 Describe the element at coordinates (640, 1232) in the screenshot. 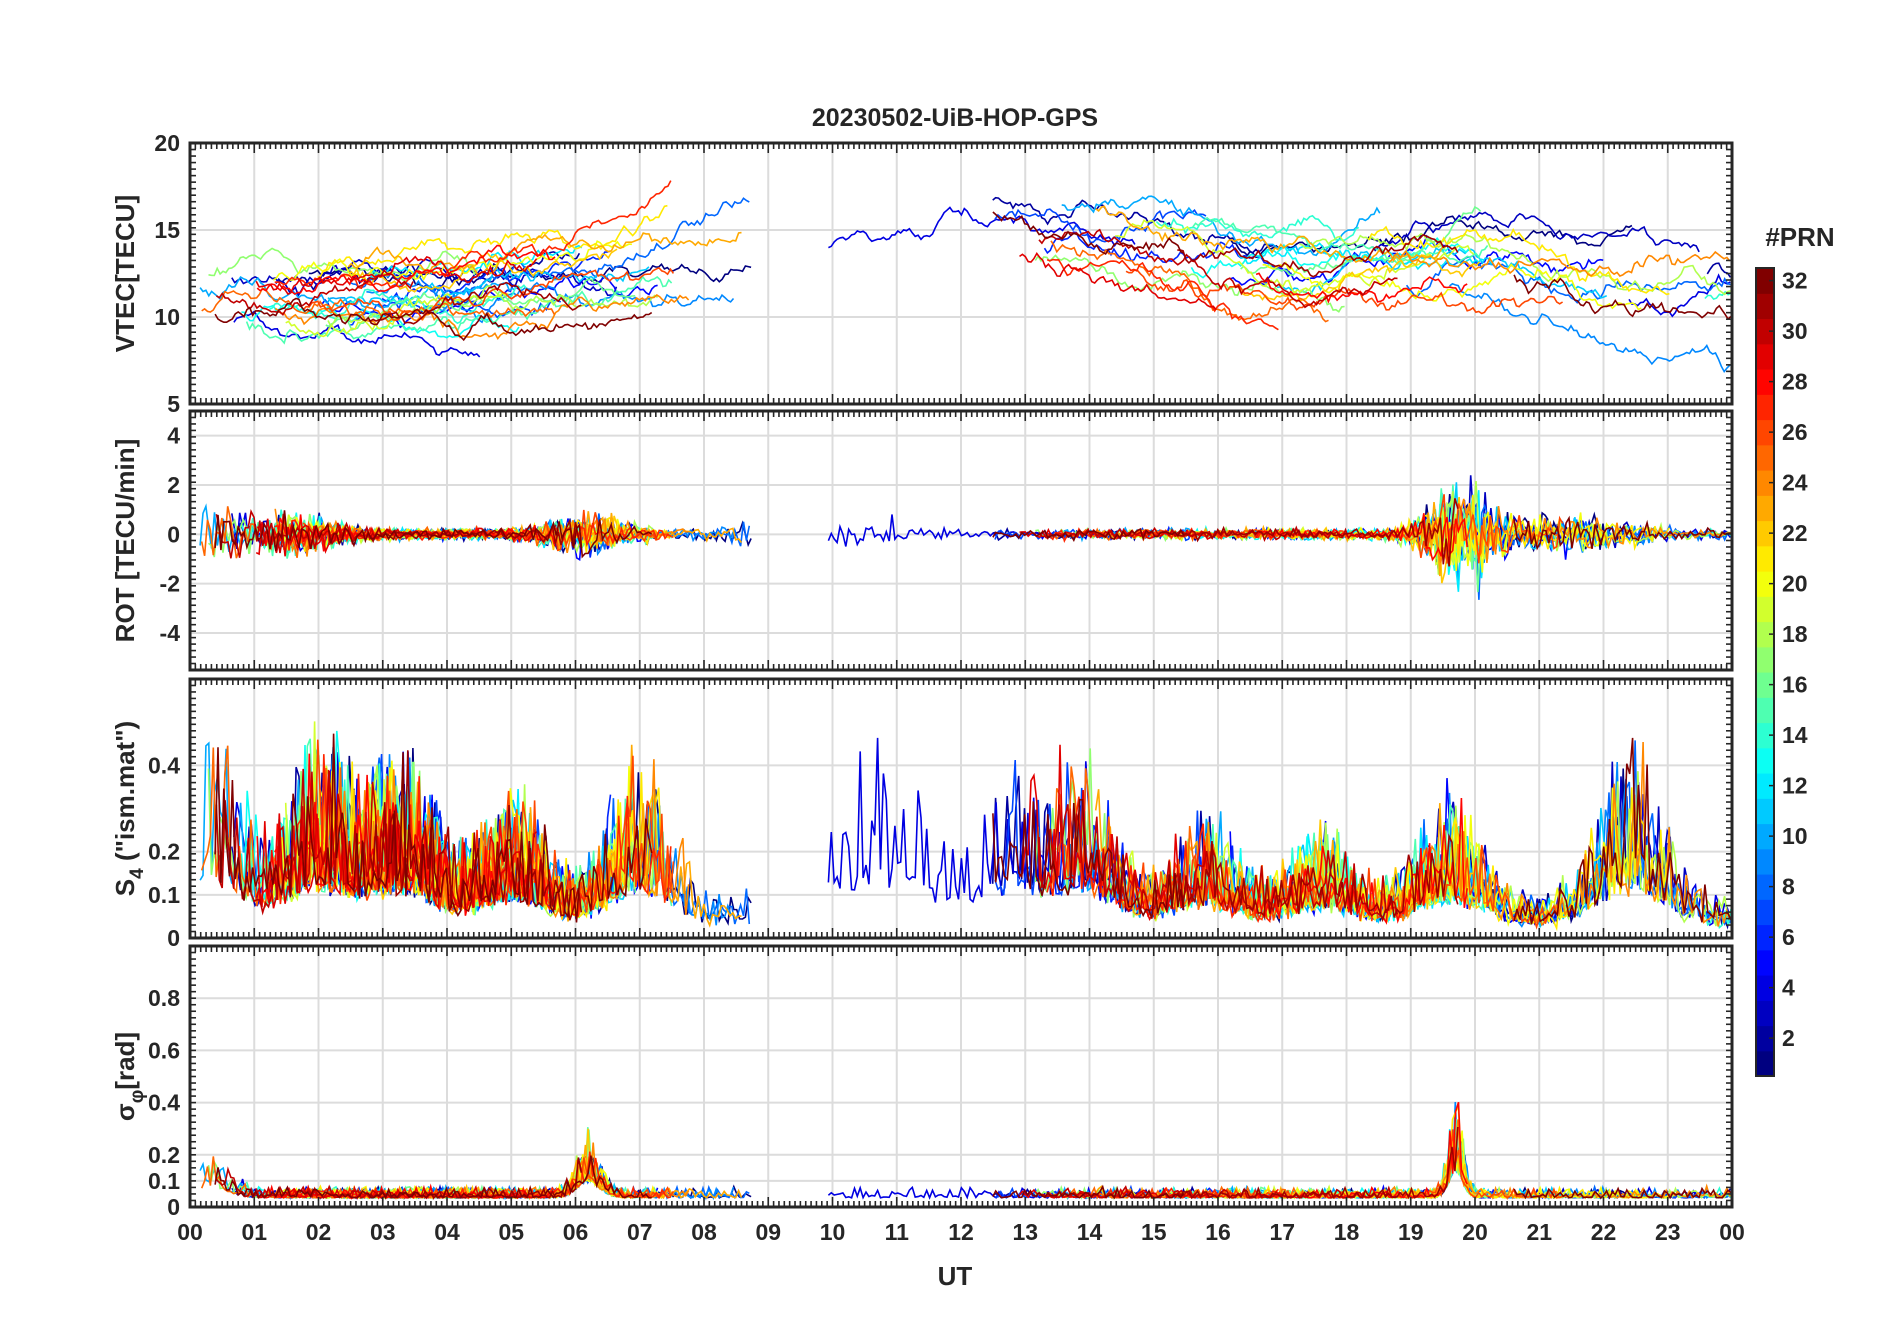

I see `x-tick-label: 07` at that location.